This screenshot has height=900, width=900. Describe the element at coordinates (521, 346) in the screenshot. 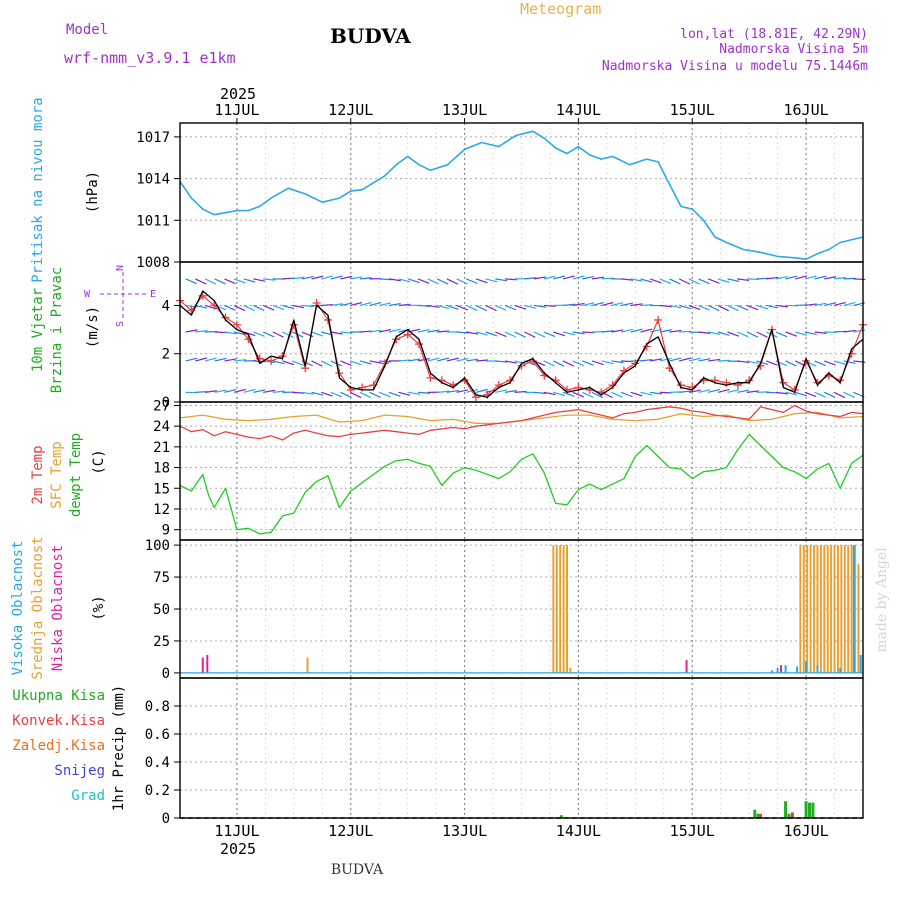

I see `wind-speed-line-red` at that location.